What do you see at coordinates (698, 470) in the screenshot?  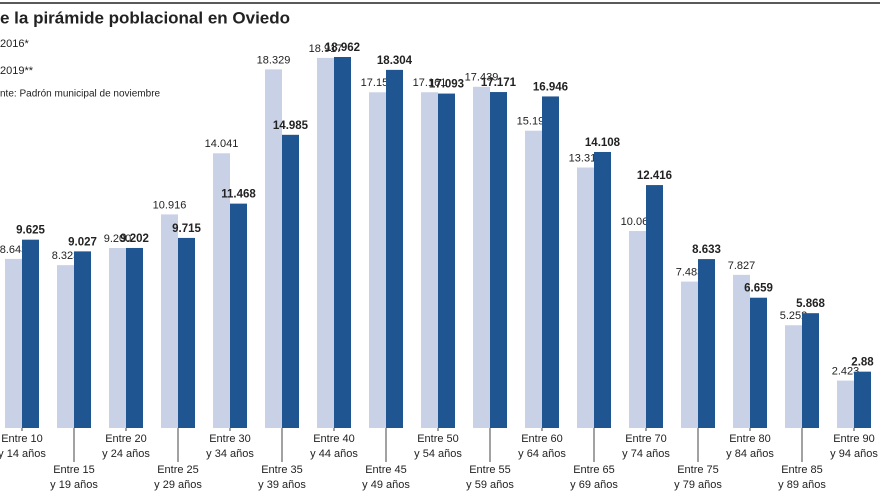 I see `x-tick-label: Entre 75` at bounding box center [698, 470].